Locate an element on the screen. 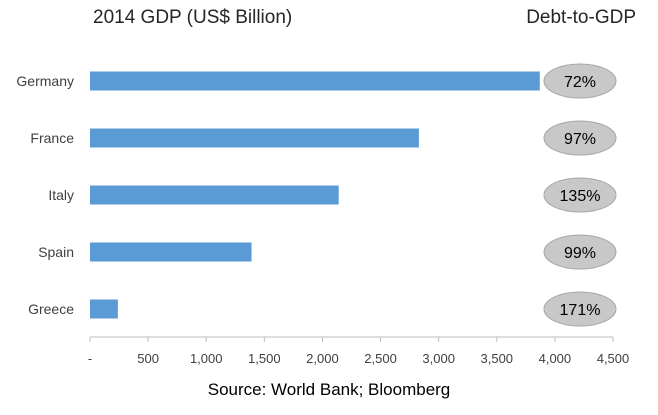 The image size is (658, 415). chart-title: 2014 GDP (US$ Billion) is located at coordinates (192, 17).